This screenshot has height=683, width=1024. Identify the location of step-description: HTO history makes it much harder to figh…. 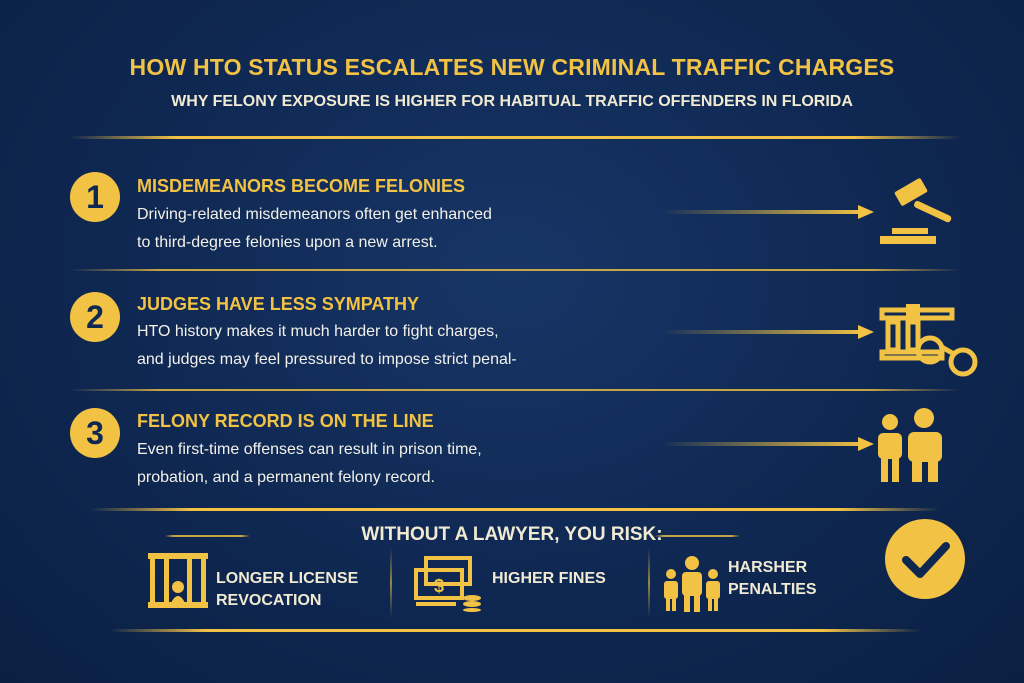
(377, 346).